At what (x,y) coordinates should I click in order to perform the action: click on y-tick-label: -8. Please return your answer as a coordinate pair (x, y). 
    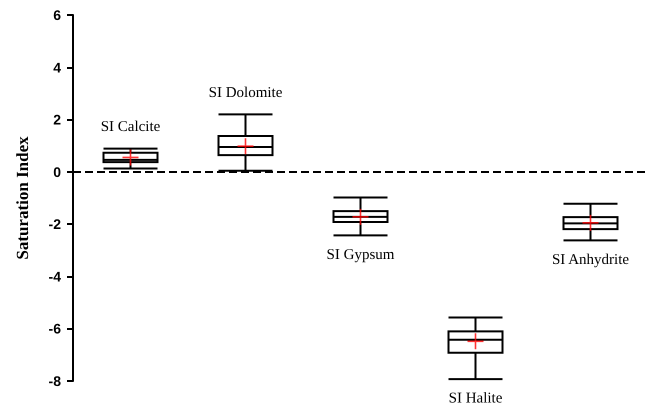
    Looking at the image, I should click on (55, 381).